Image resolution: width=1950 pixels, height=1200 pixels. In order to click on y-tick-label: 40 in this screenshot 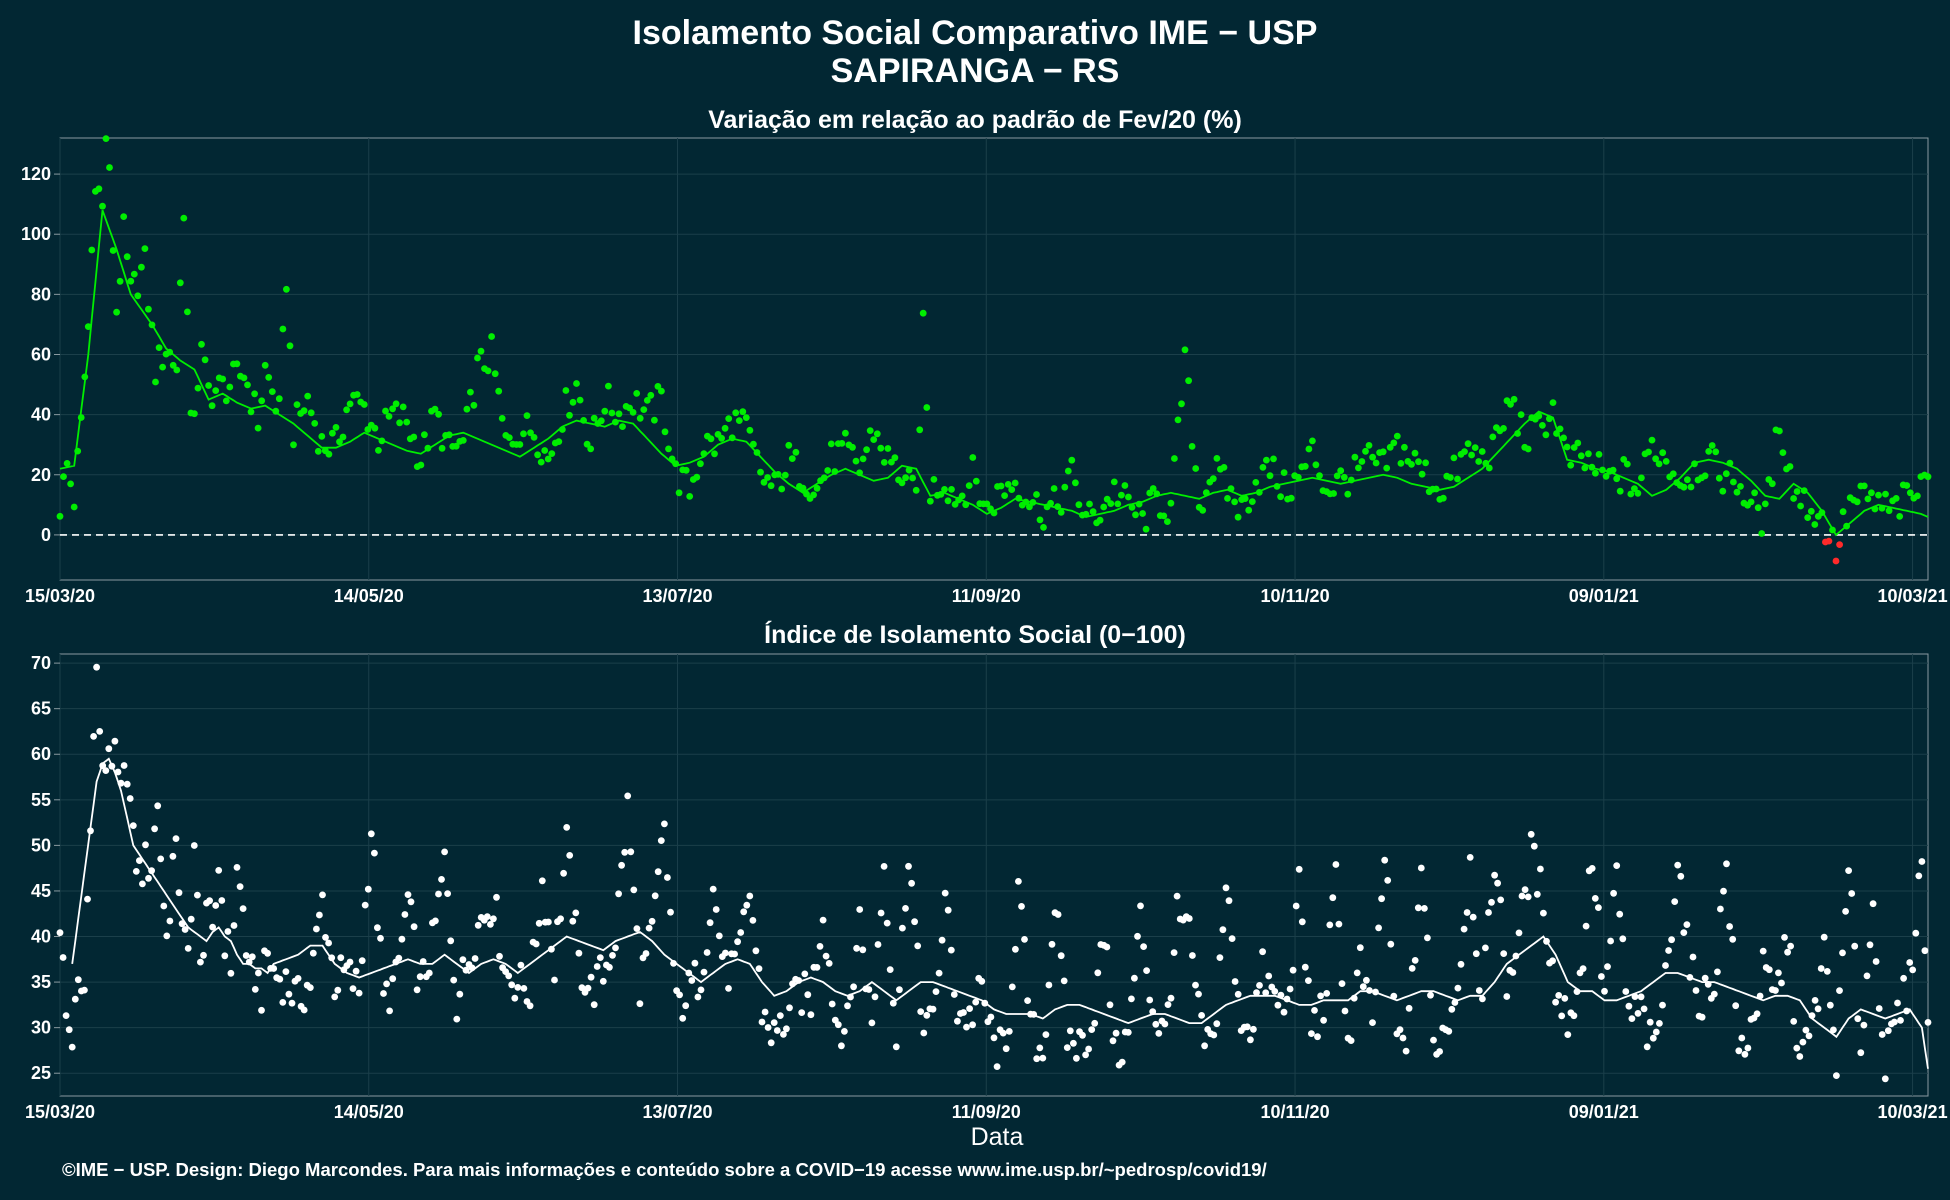, I will do `click(41, 415)`.